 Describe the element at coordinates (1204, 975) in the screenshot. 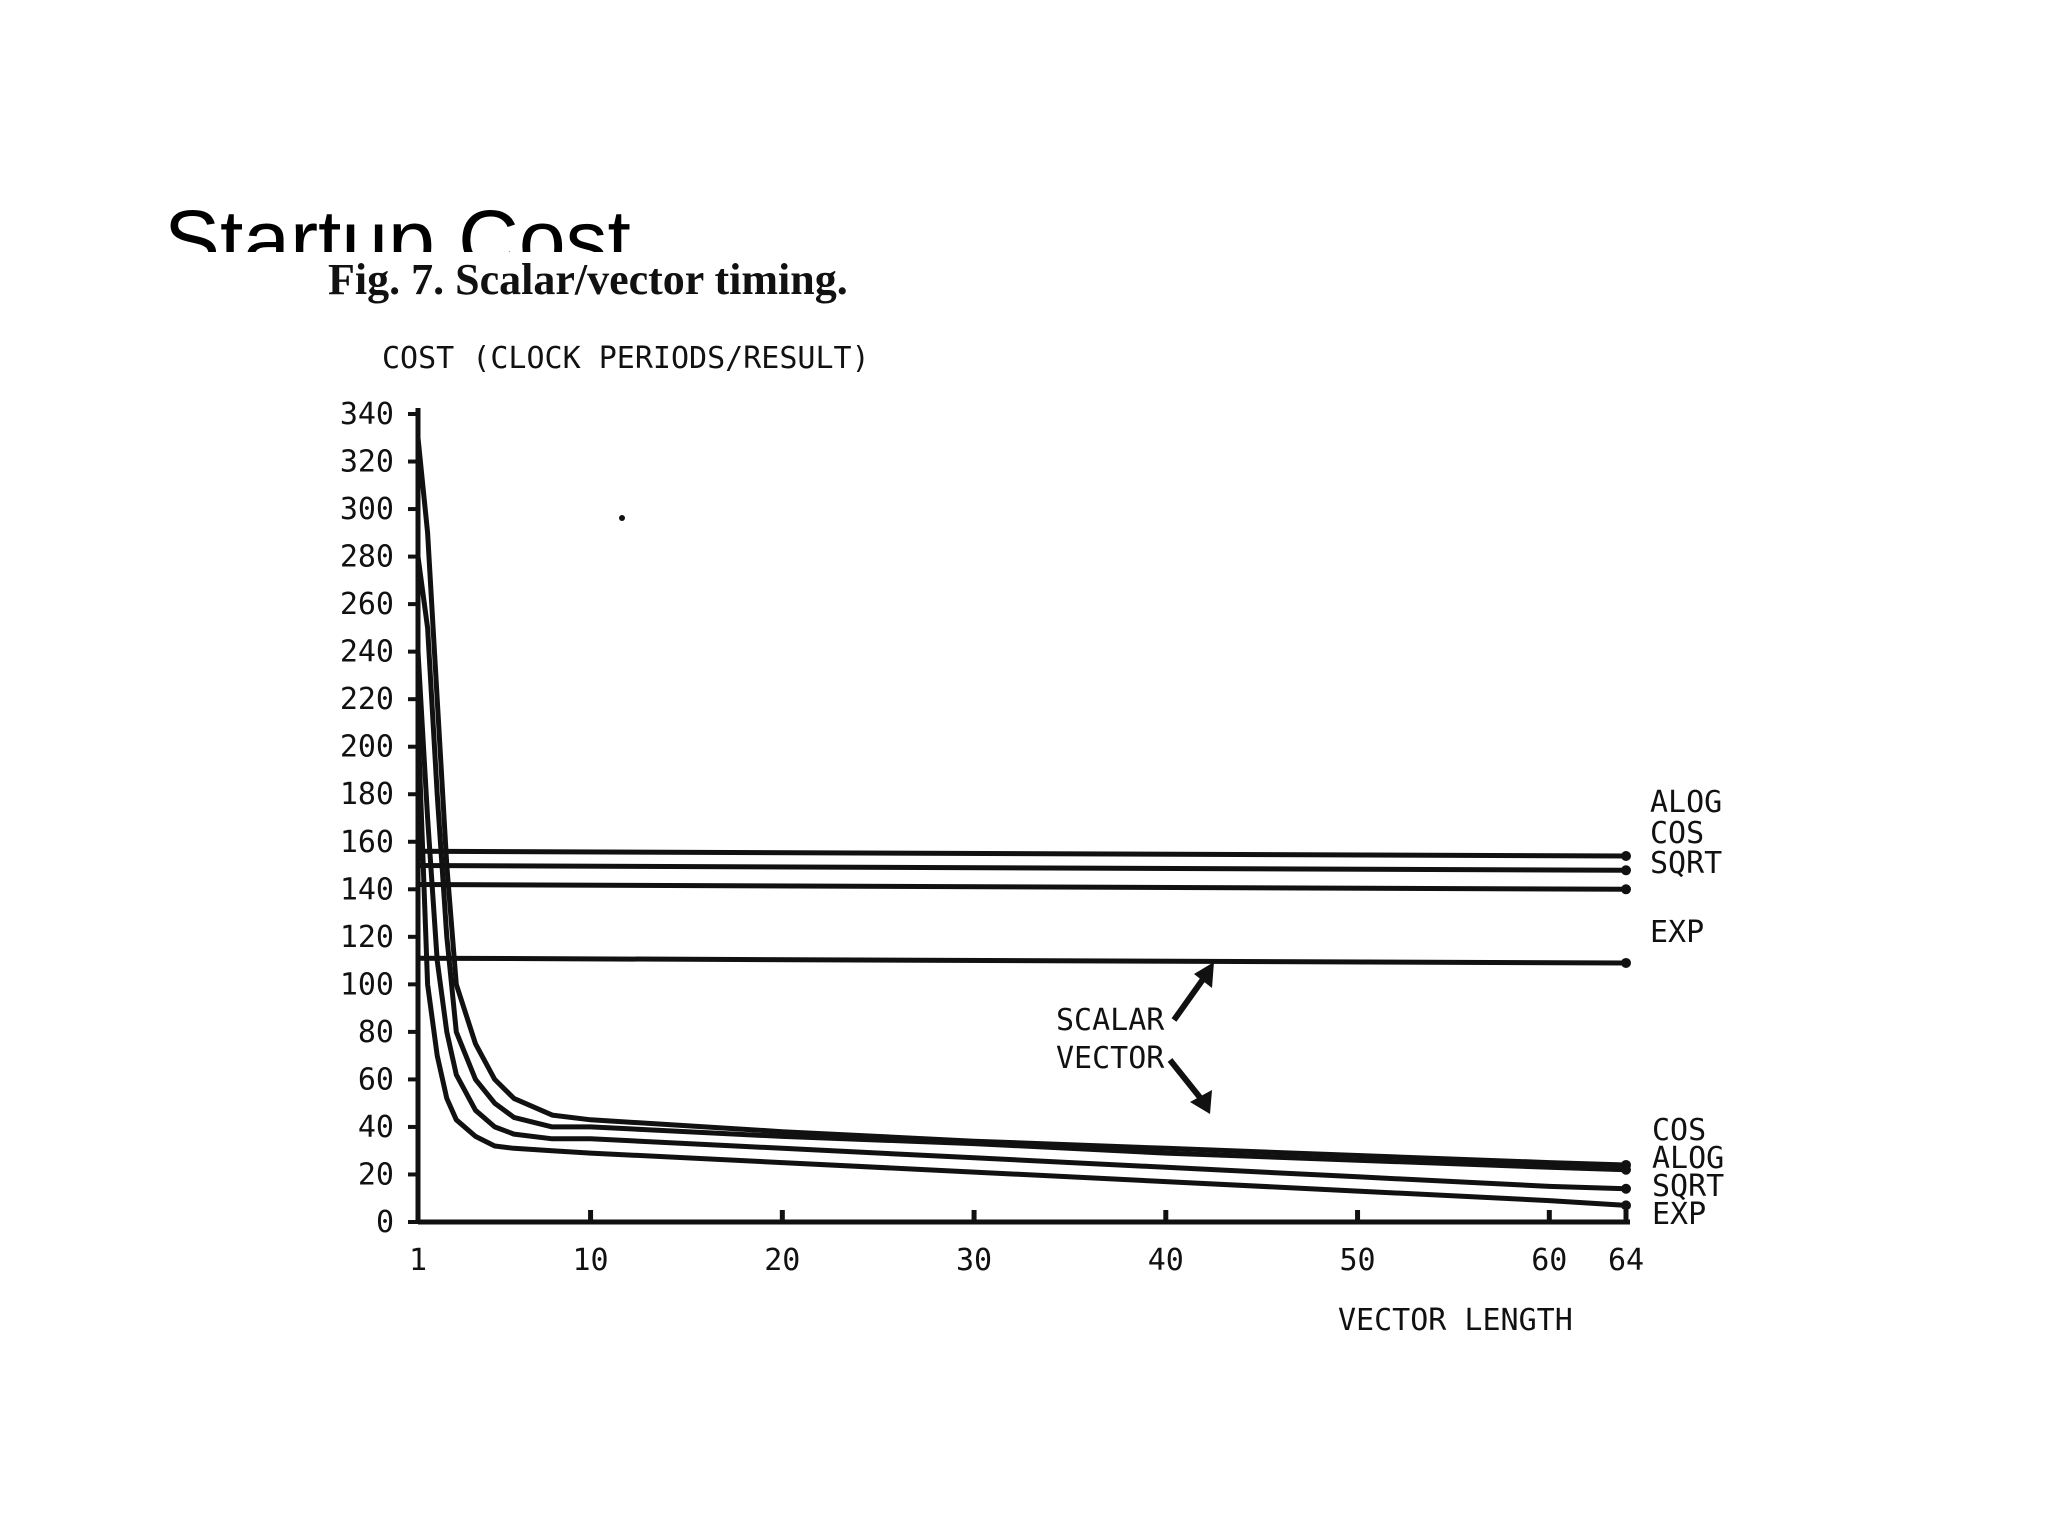

I see `scalar-arrow-head` at that location.